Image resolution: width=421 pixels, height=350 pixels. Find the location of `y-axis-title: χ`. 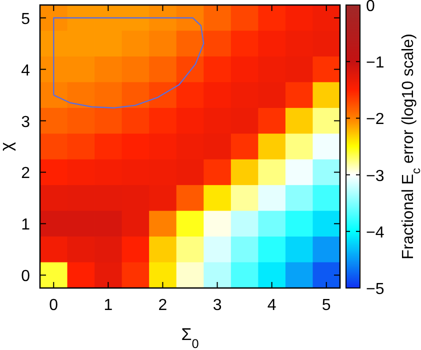

y-axis-title: χ is located at coordinates (8, 146).